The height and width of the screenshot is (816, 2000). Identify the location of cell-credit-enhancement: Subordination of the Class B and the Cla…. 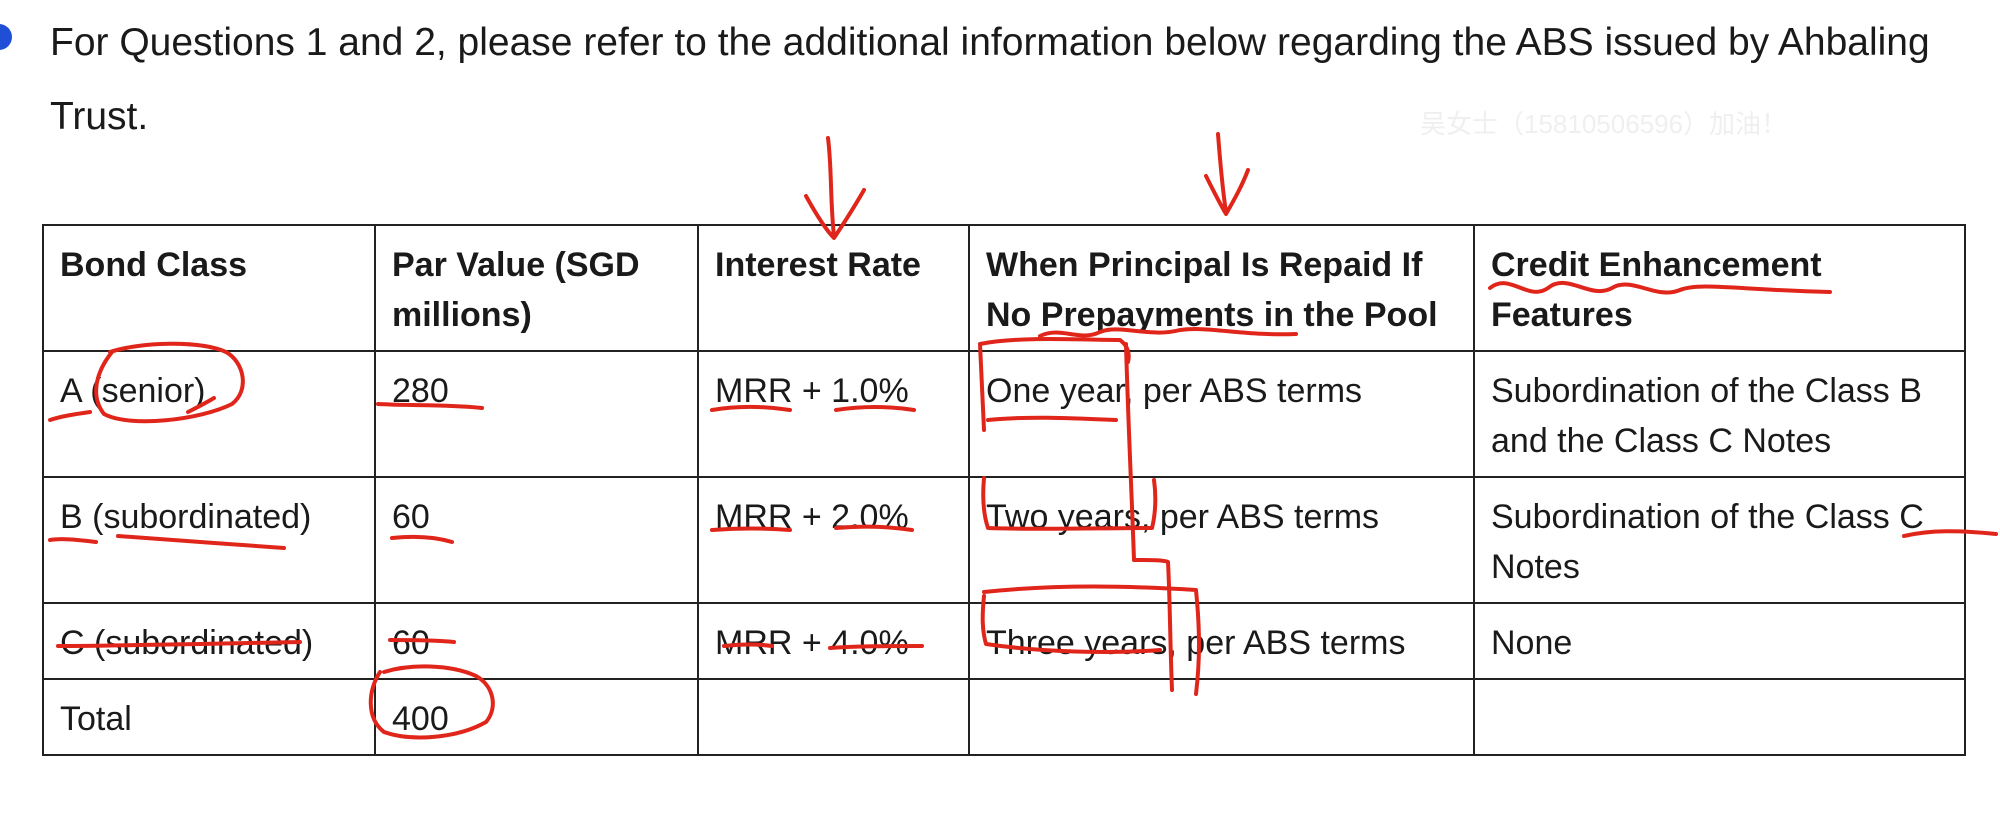
(1719, 414).